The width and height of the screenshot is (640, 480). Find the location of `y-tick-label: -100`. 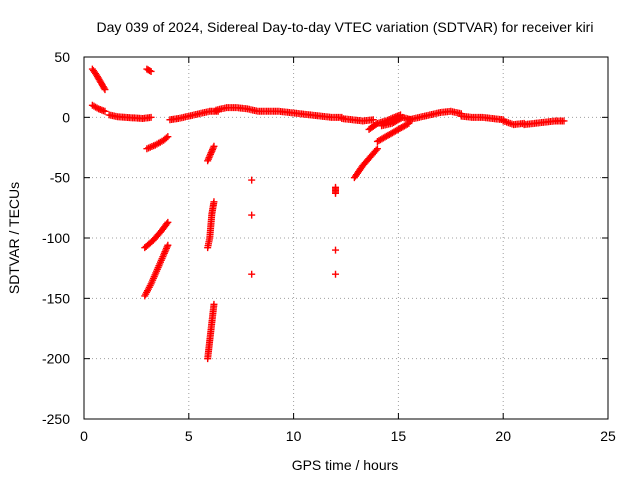

y-tick-label: -100 is located at coordinates (56, 238).